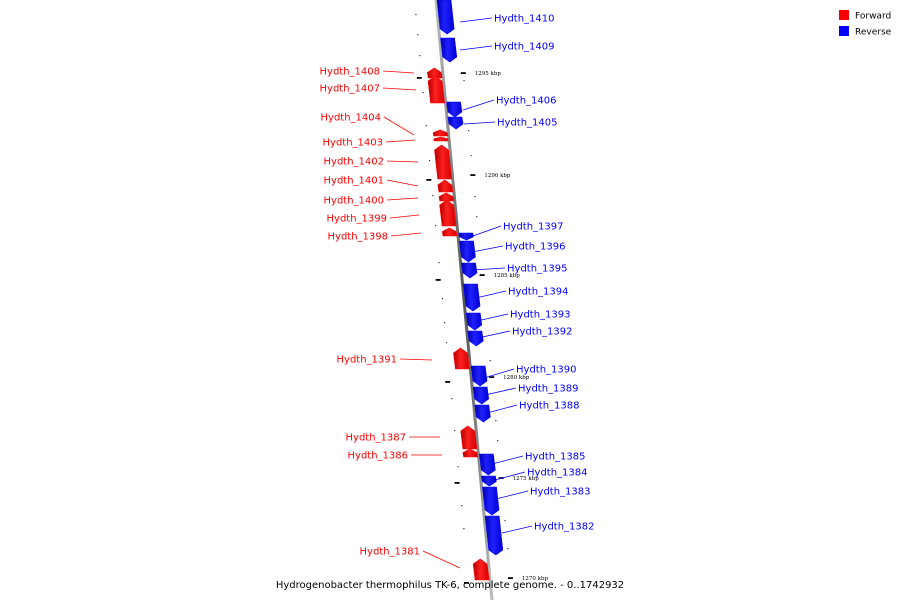 The width and height of the screenshot is (900, 600). I want to click on gene-label: Hydth_1396, so click(535, 247).